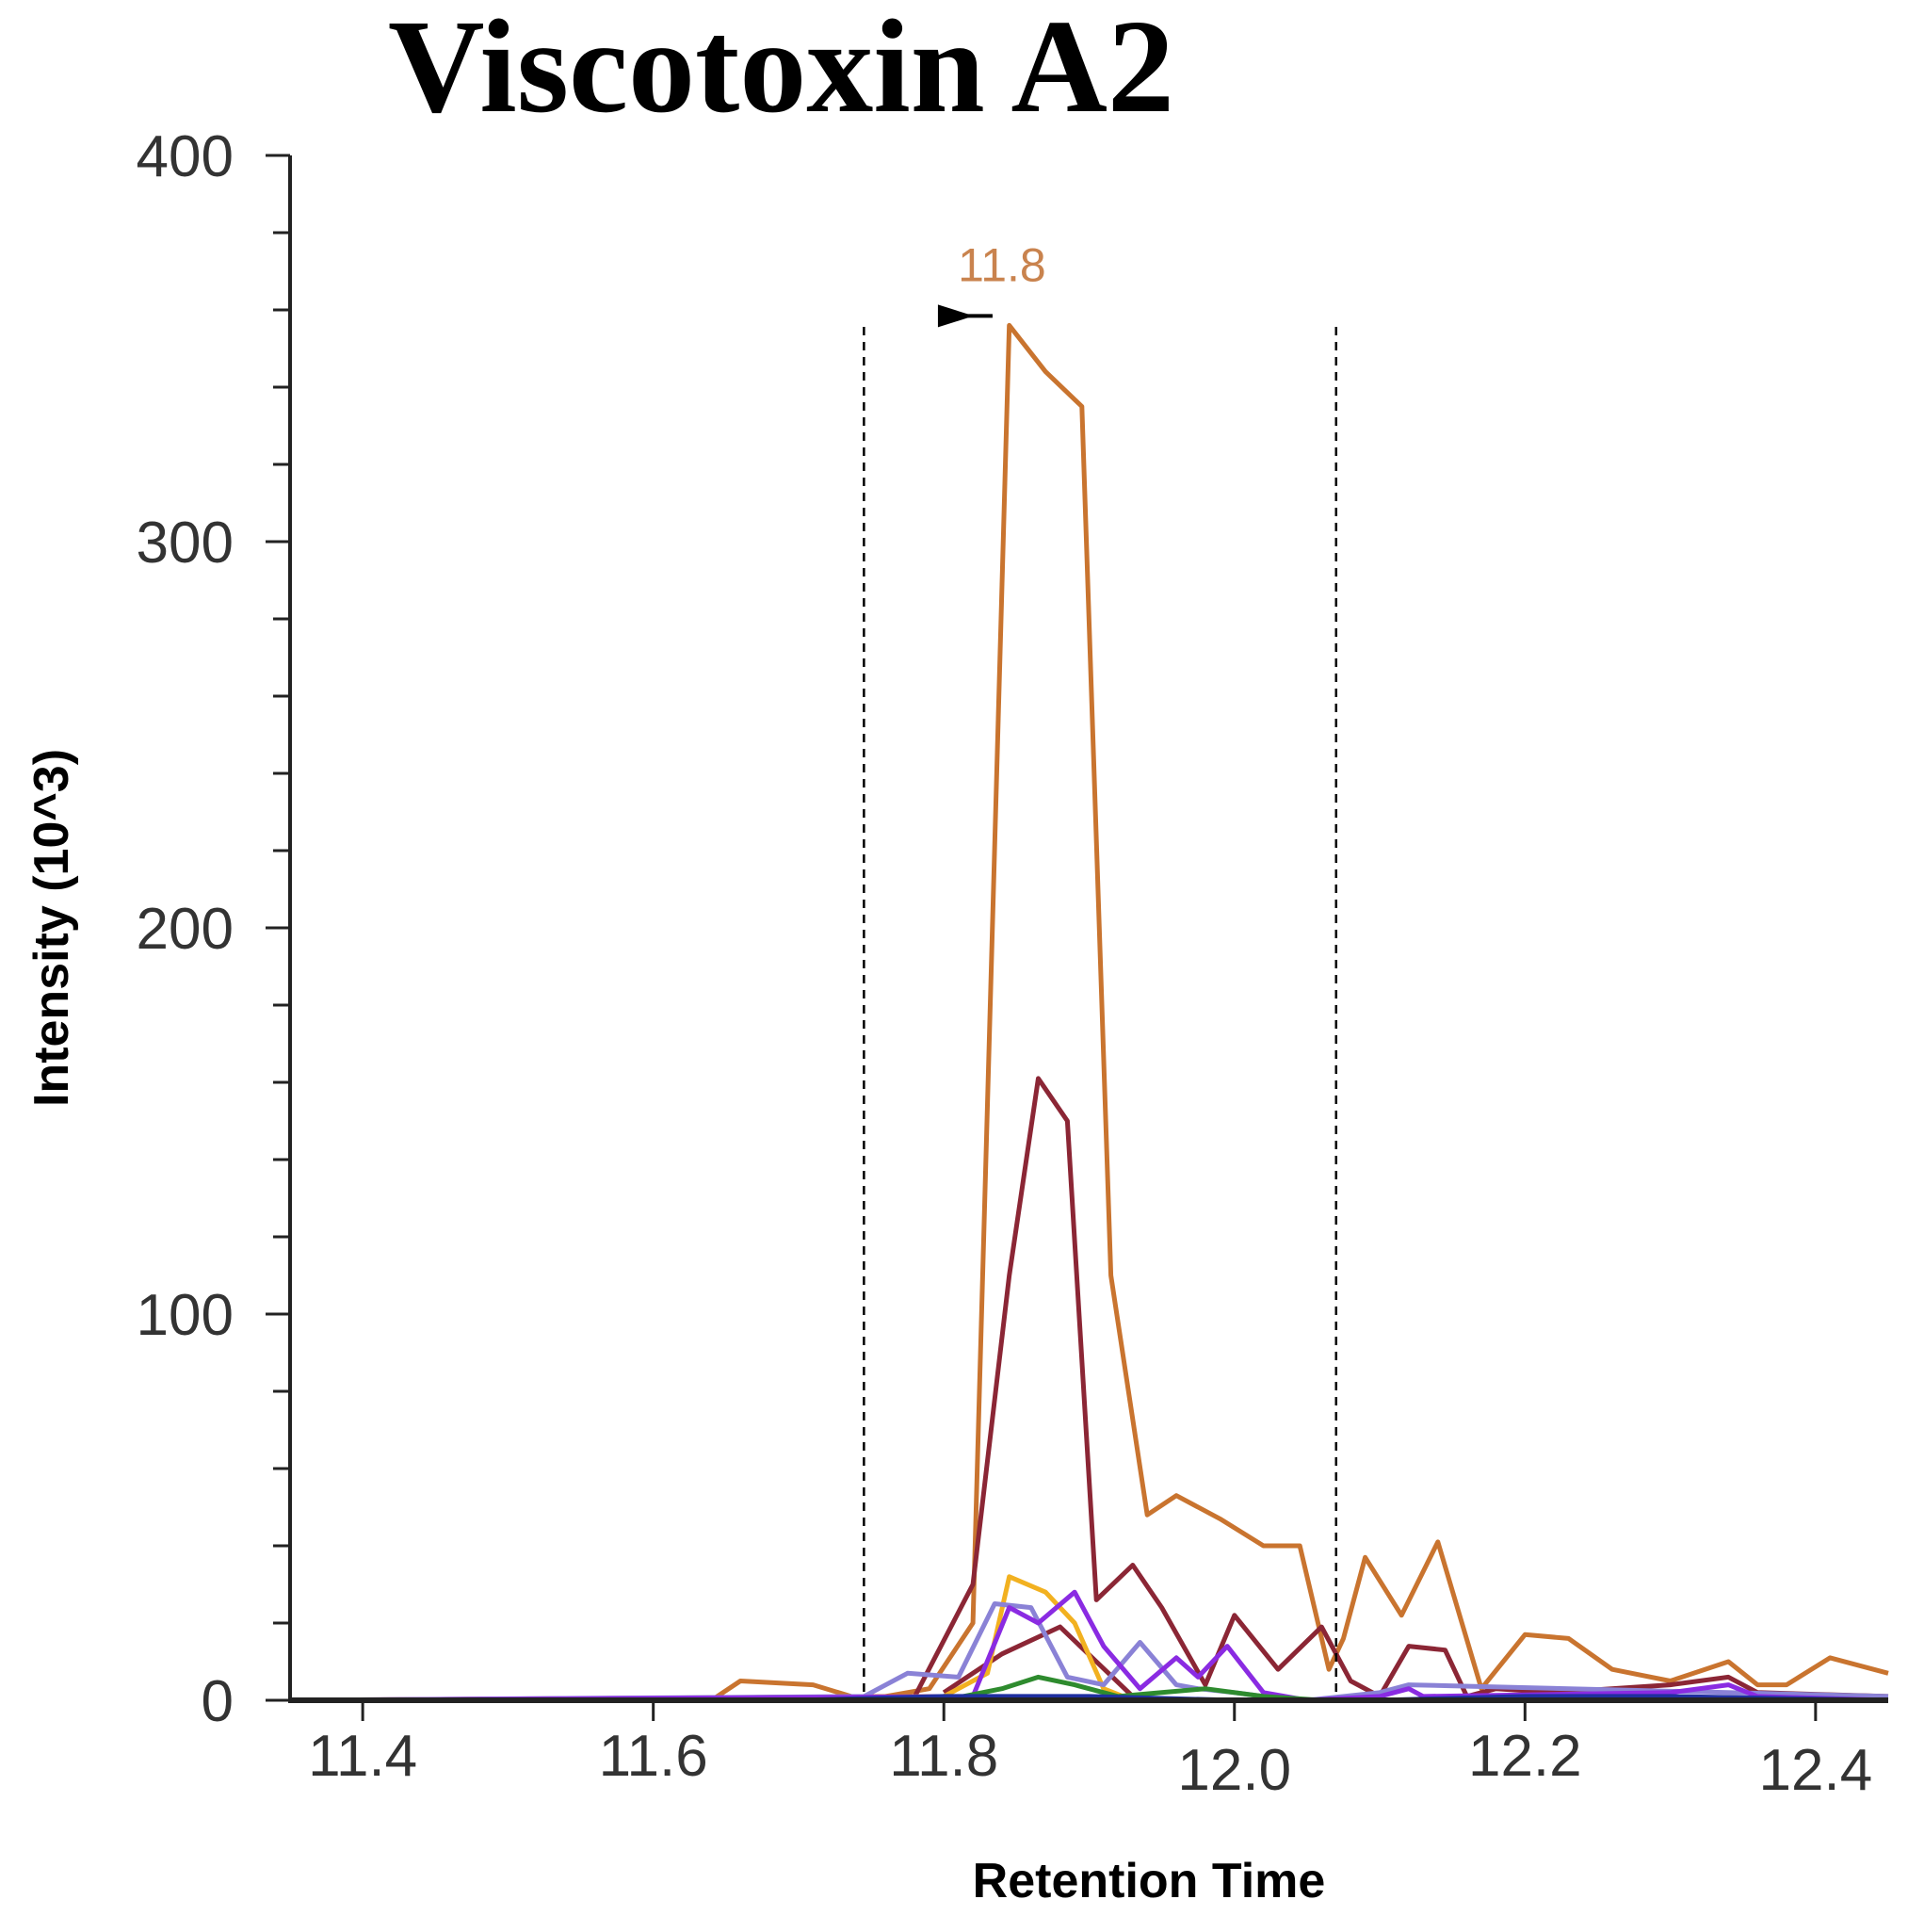 The height and width of the screenshot is (1932, 1924). What do you see at coordinates (1149, 1881) in the screenshot?
I see `x-axis-label: Retention Time` at bounding box center [1149, 1881].